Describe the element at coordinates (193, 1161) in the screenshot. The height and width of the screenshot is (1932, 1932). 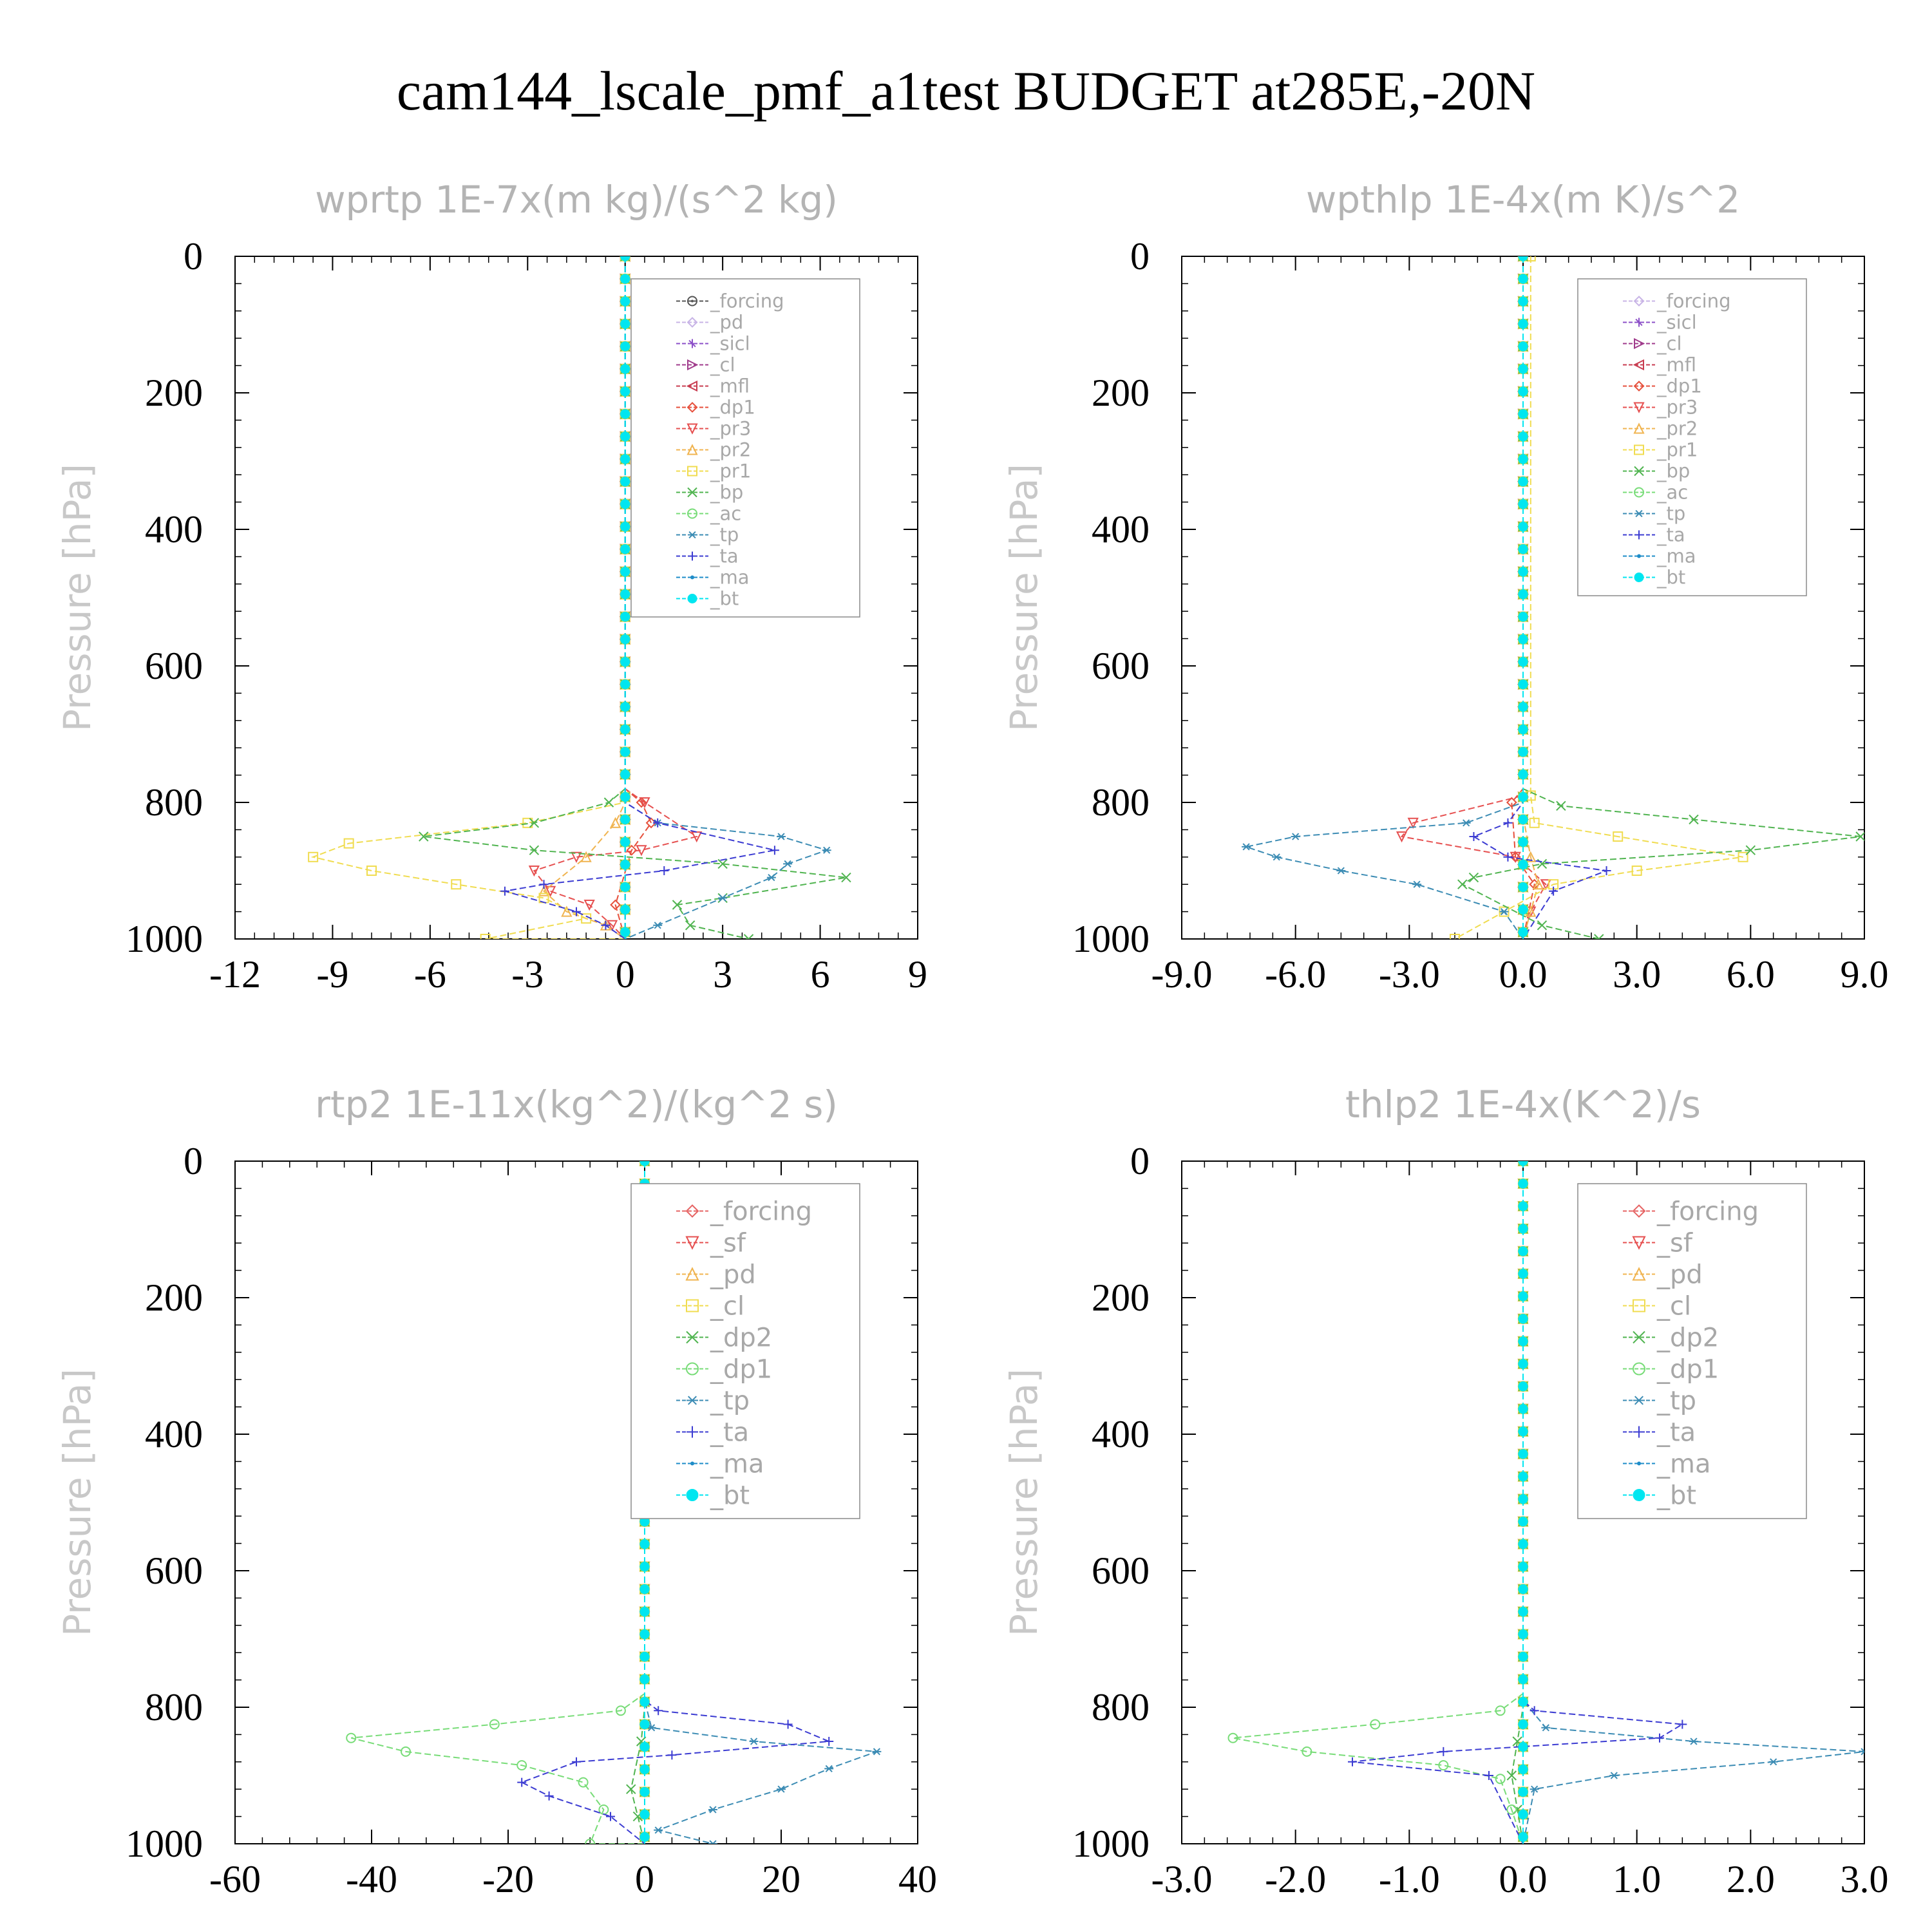
I see `y-tick-label: 0` at that location.